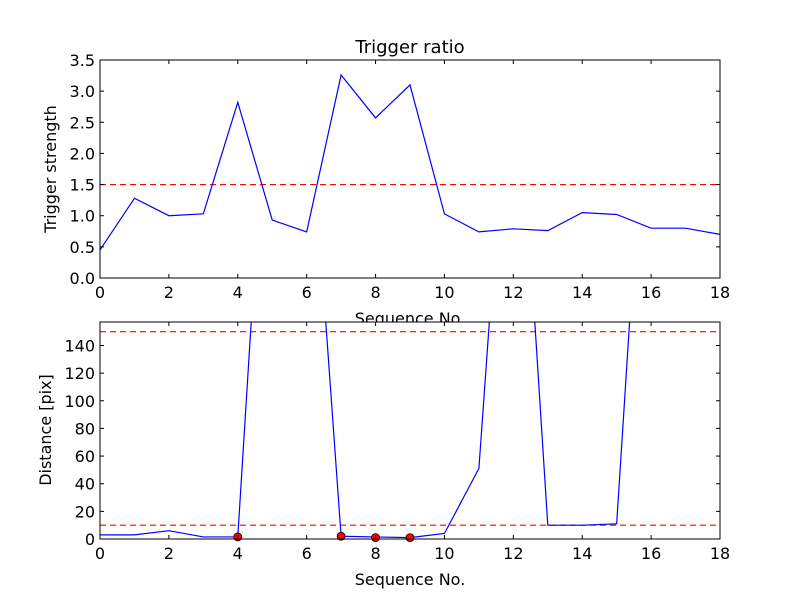 This screenshot has height=600, width=800. What do you see at coordinates (720, 292) in the screenshot?
I see `top-chart-x-tick-label: 18` at bounding box center [720, 292].